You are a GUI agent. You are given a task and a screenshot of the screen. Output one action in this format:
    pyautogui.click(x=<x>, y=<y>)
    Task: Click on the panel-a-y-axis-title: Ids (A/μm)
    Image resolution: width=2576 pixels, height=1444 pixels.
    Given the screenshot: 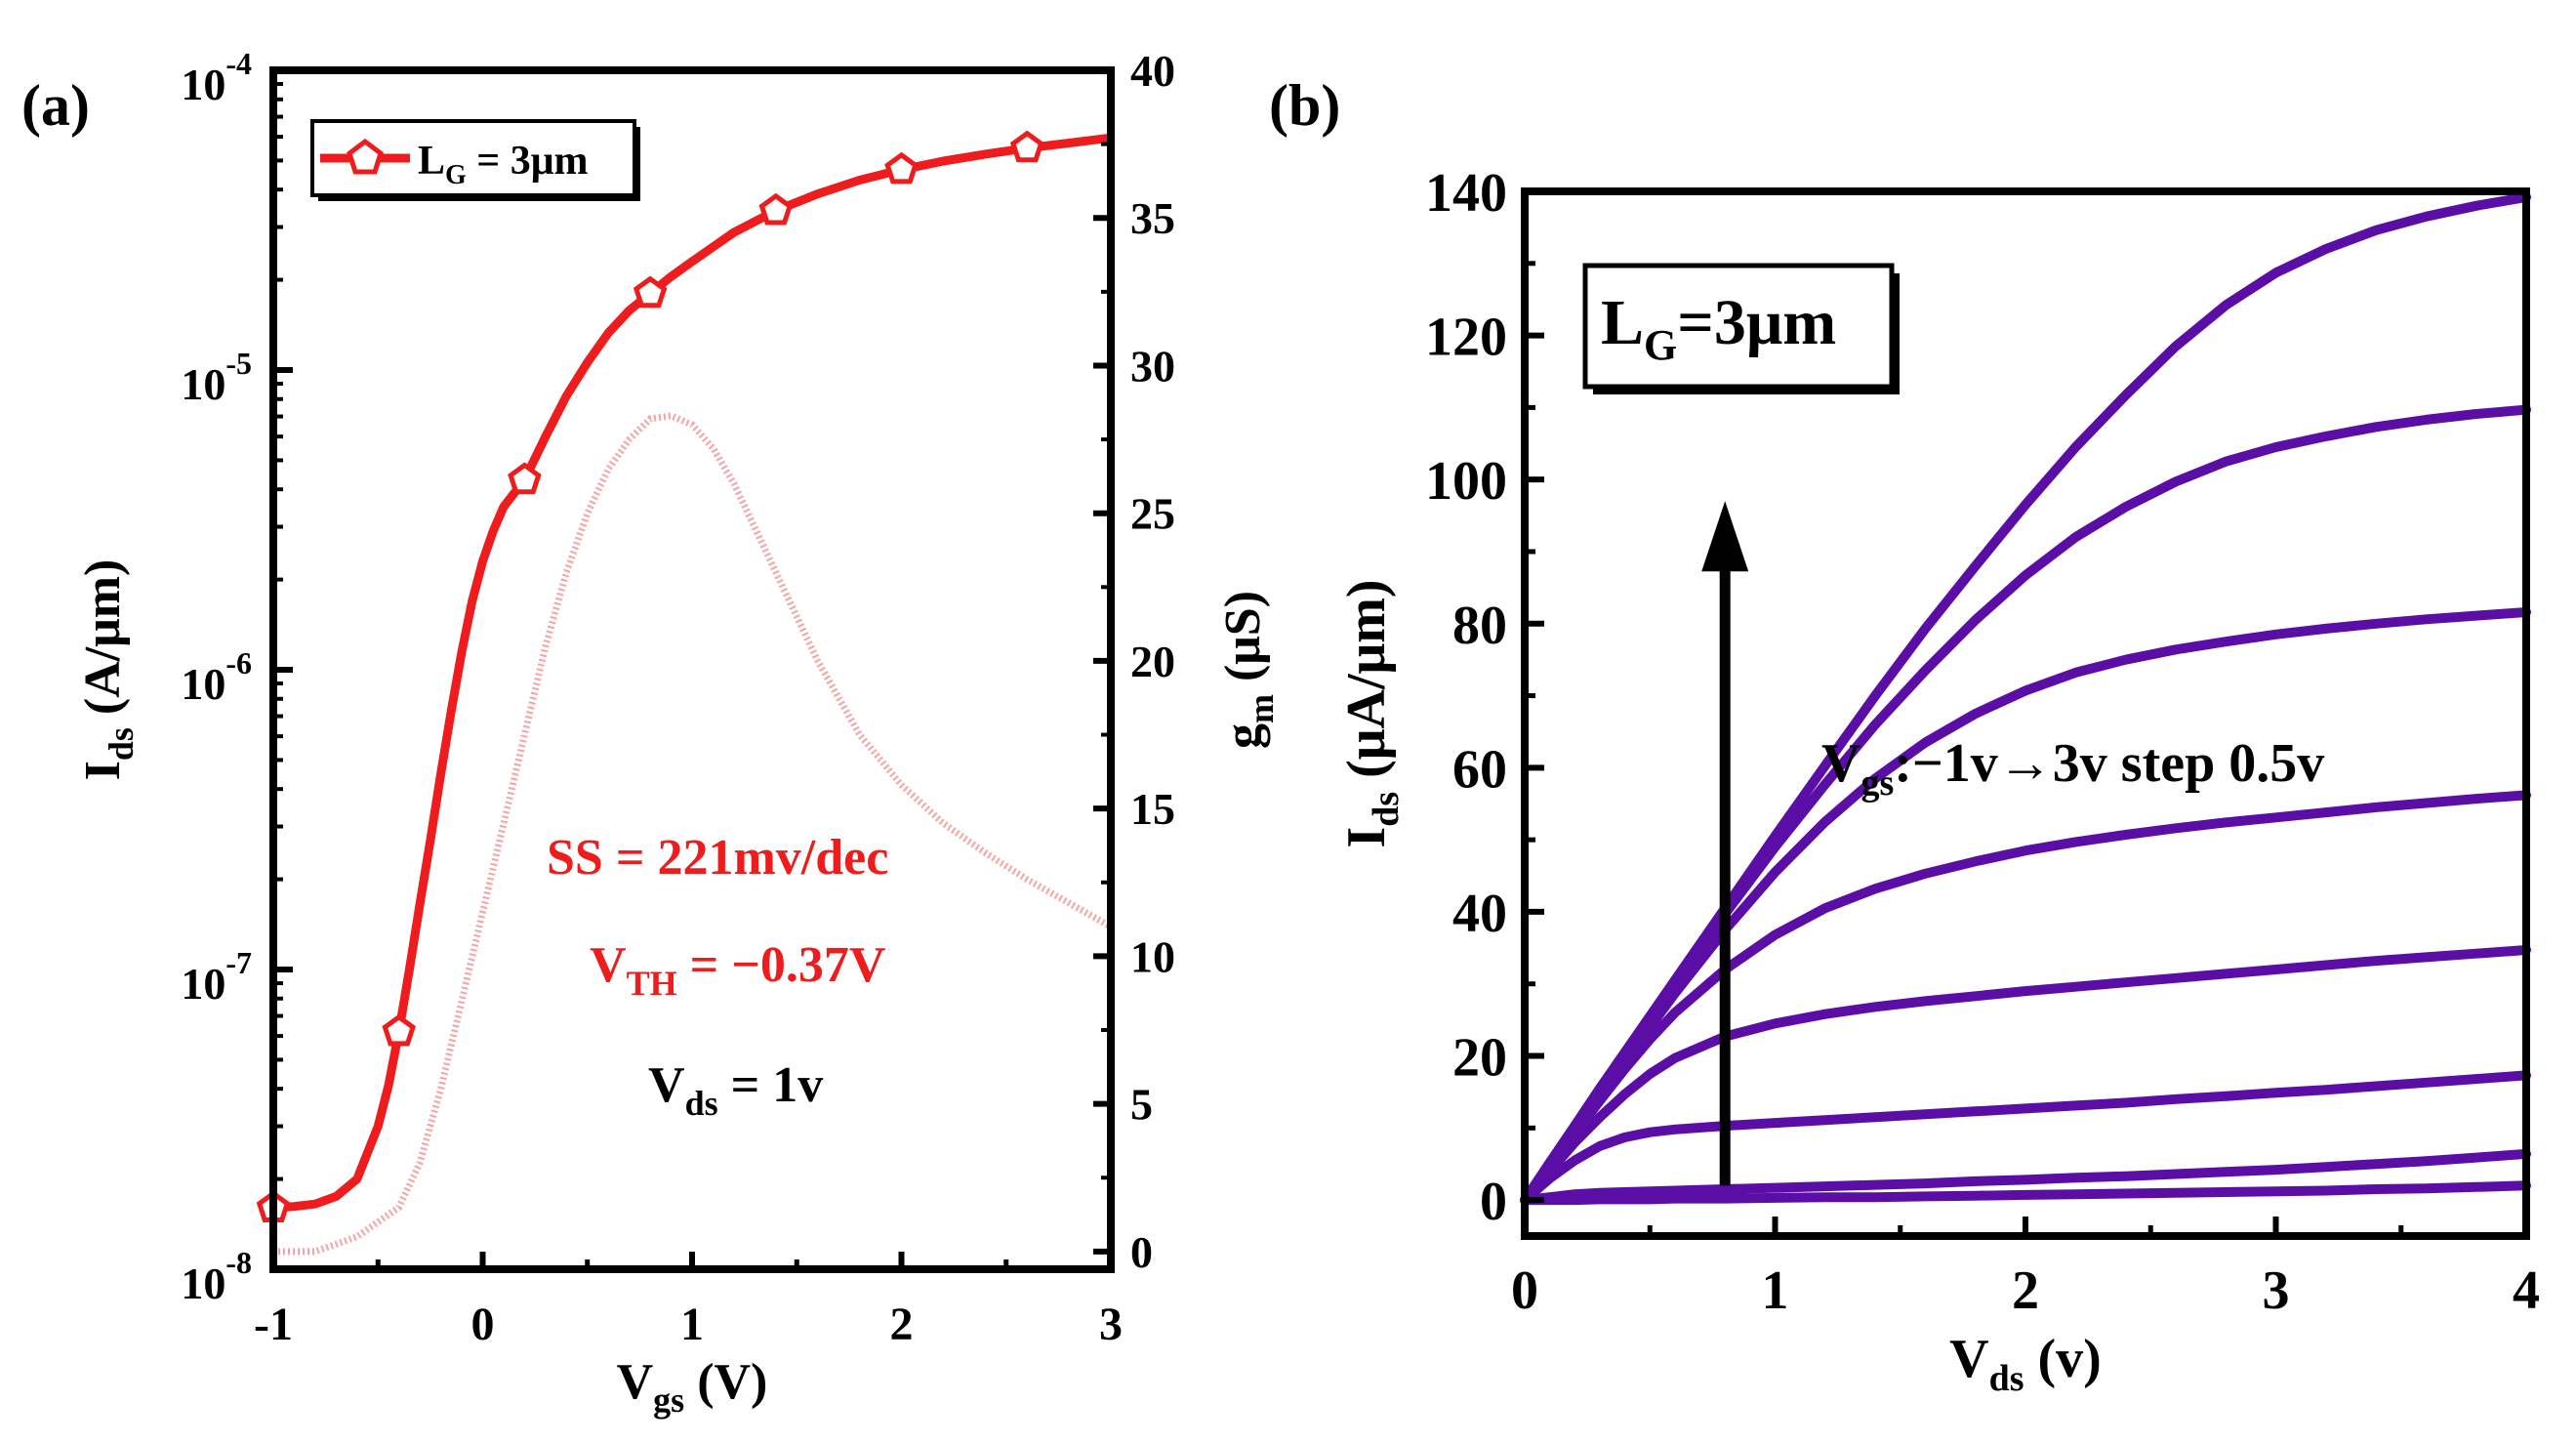 What is the action you would take?
    pyautogui.click(x=108, y=670)
    